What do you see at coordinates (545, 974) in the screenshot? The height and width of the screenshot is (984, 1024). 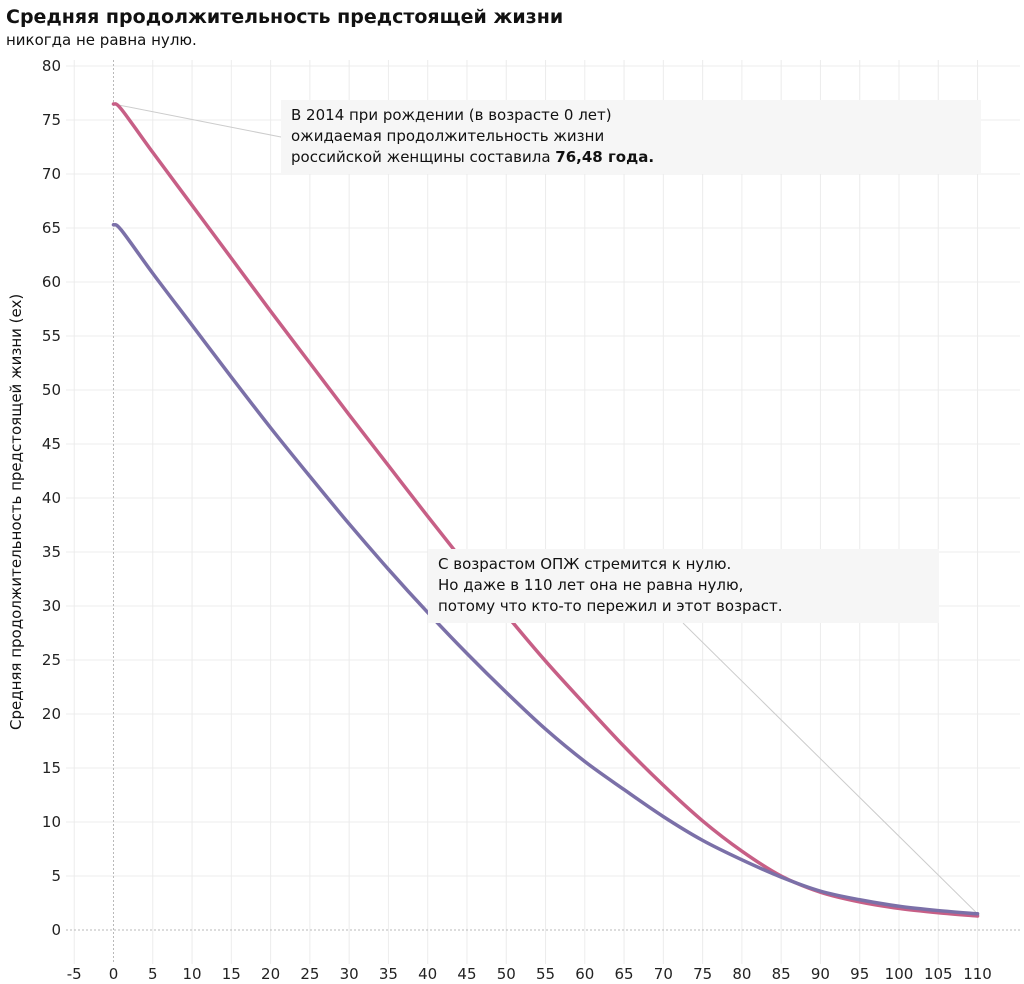 I see `x-tick-label: 55` at bounding box center [545, 974].